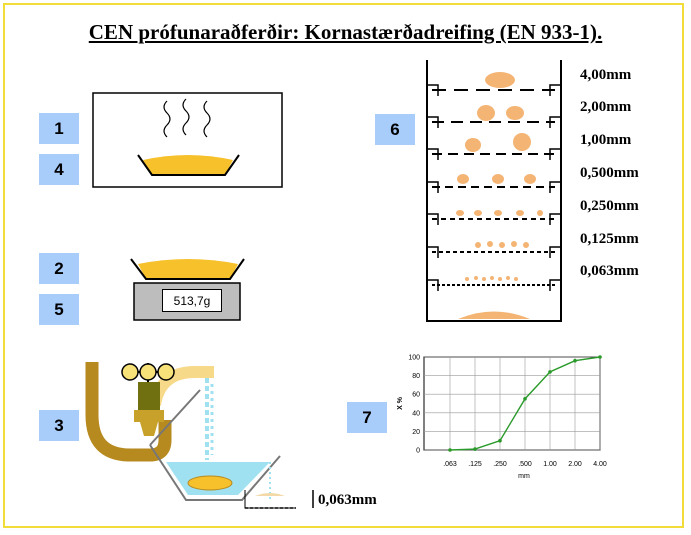 Image resolution: width=691 pixels, height=535 pixels. What do you see at coordinates (575, 464) in the screenshot?
I see `chart-xtick-label: 2.00` at bounding box center [575, 464].